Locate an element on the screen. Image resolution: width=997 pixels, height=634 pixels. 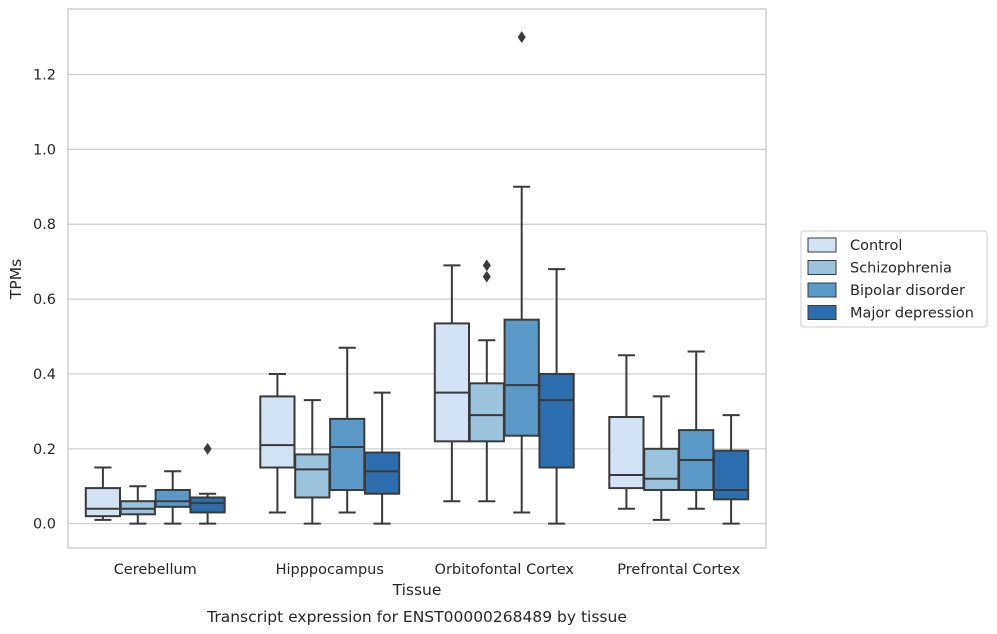
legend-frame is located at coordinates (894, 279).